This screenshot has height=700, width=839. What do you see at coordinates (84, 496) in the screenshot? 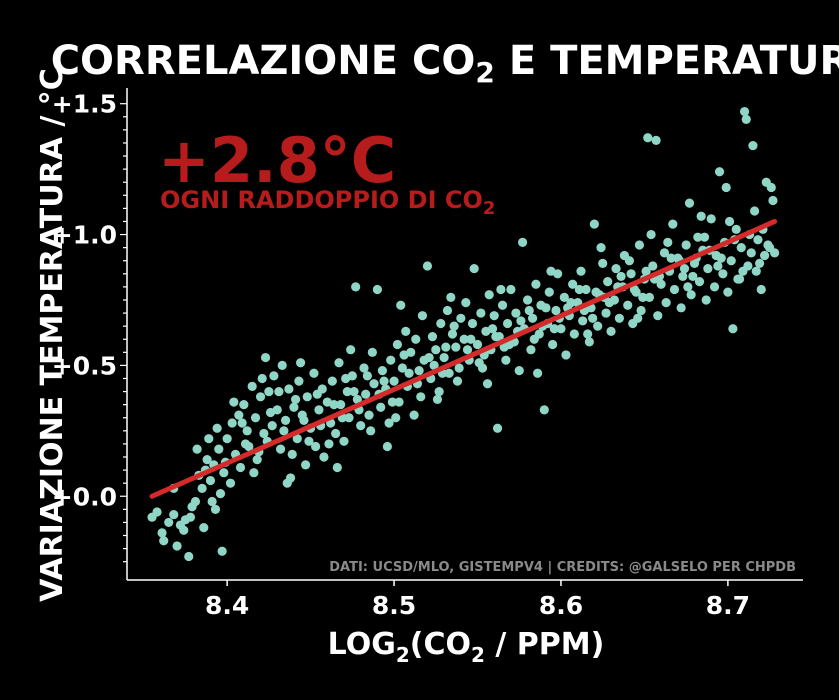
I see `y-tick-label: +0.0` at bounding box center [84, 496].